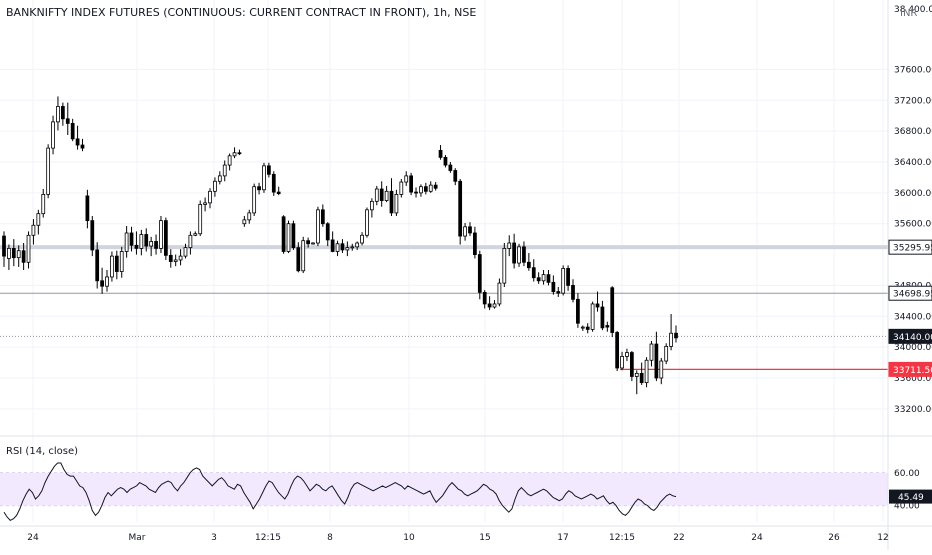 The width and height of the screenshot is (932, 555). I want to click on currency-label: INR, so click(909, 13).